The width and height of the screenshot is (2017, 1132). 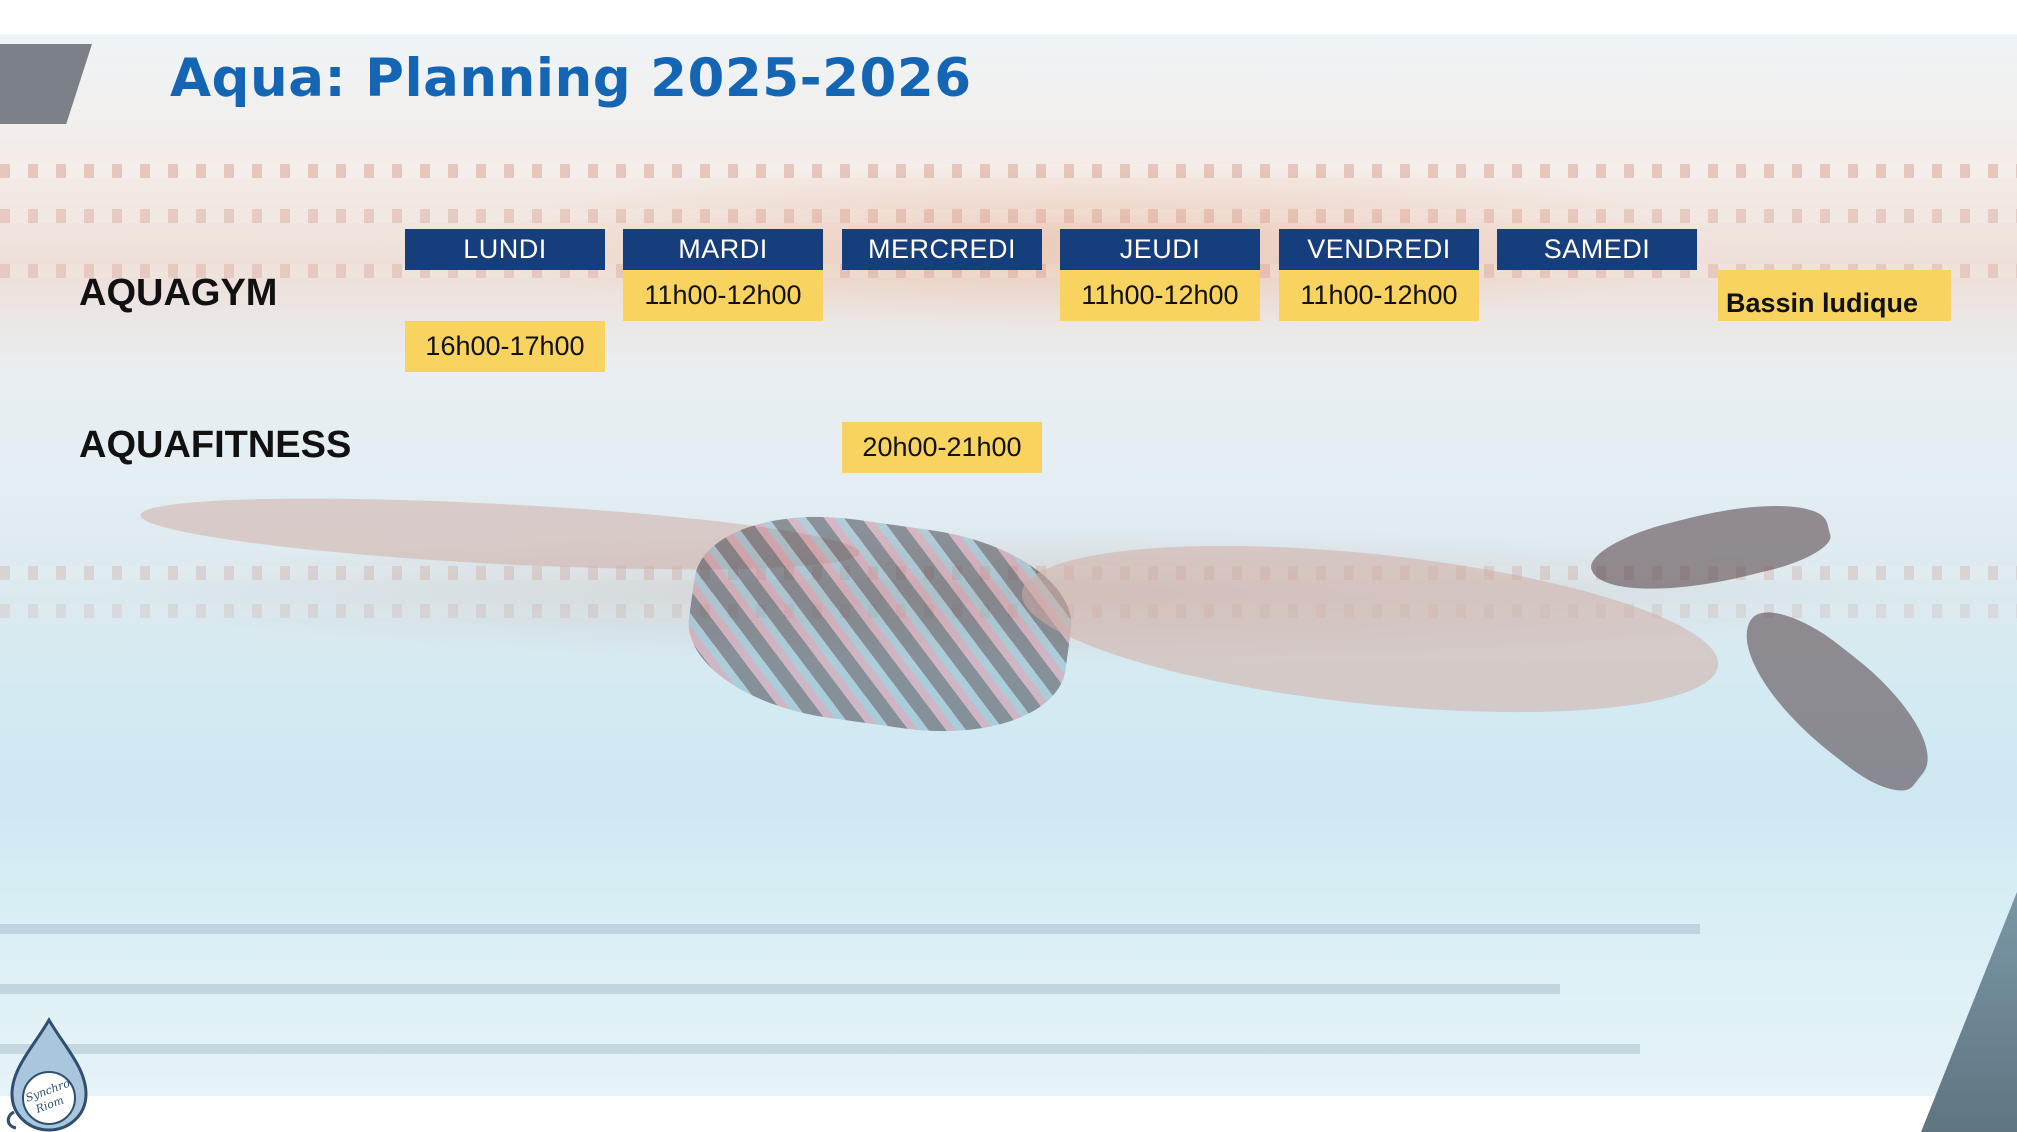 I want to click on slot-aquagym-mardi: 11h00-12h00, so click(x=723, y=295).